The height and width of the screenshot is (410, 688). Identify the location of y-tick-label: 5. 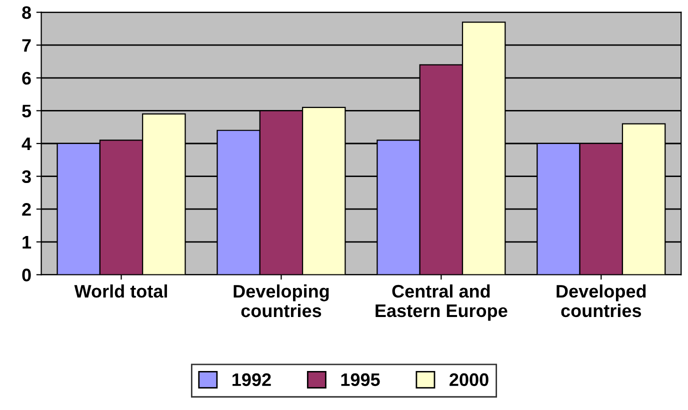
(27, 111).